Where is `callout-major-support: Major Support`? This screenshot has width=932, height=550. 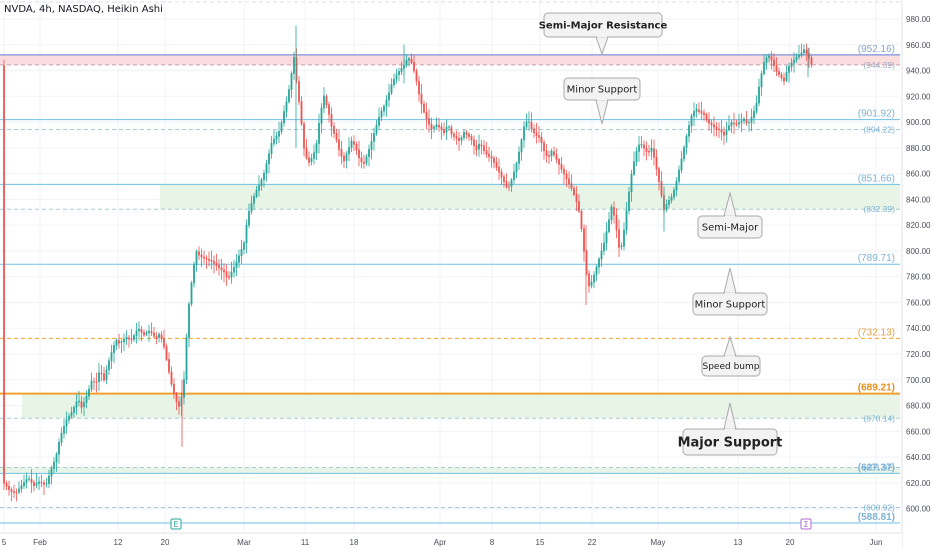 callout-major-support: Major Support is located at coordinates (730, 429).